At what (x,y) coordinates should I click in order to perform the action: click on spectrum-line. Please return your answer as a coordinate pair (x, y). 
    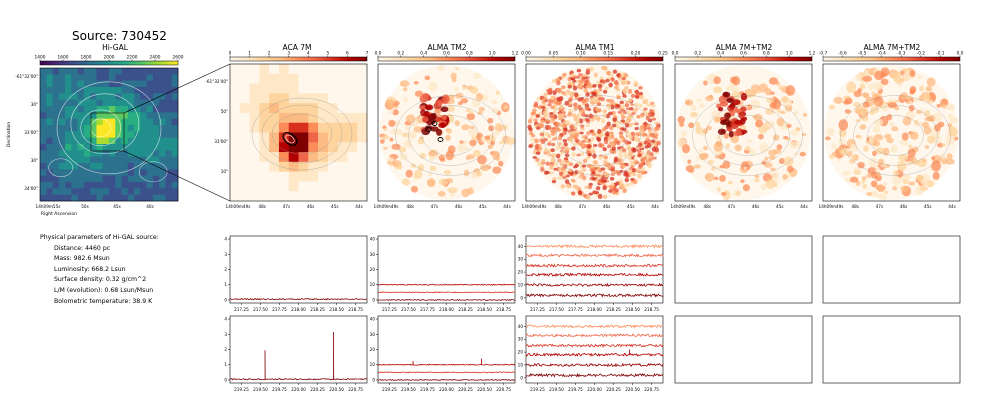
    Looking at the image, I should click on (298, 299).